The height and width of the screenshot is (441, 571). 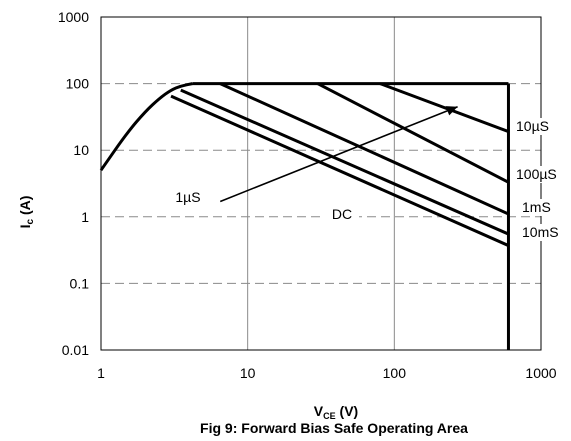 I want to click on label-dc: DC, so click(x=342, y=214).